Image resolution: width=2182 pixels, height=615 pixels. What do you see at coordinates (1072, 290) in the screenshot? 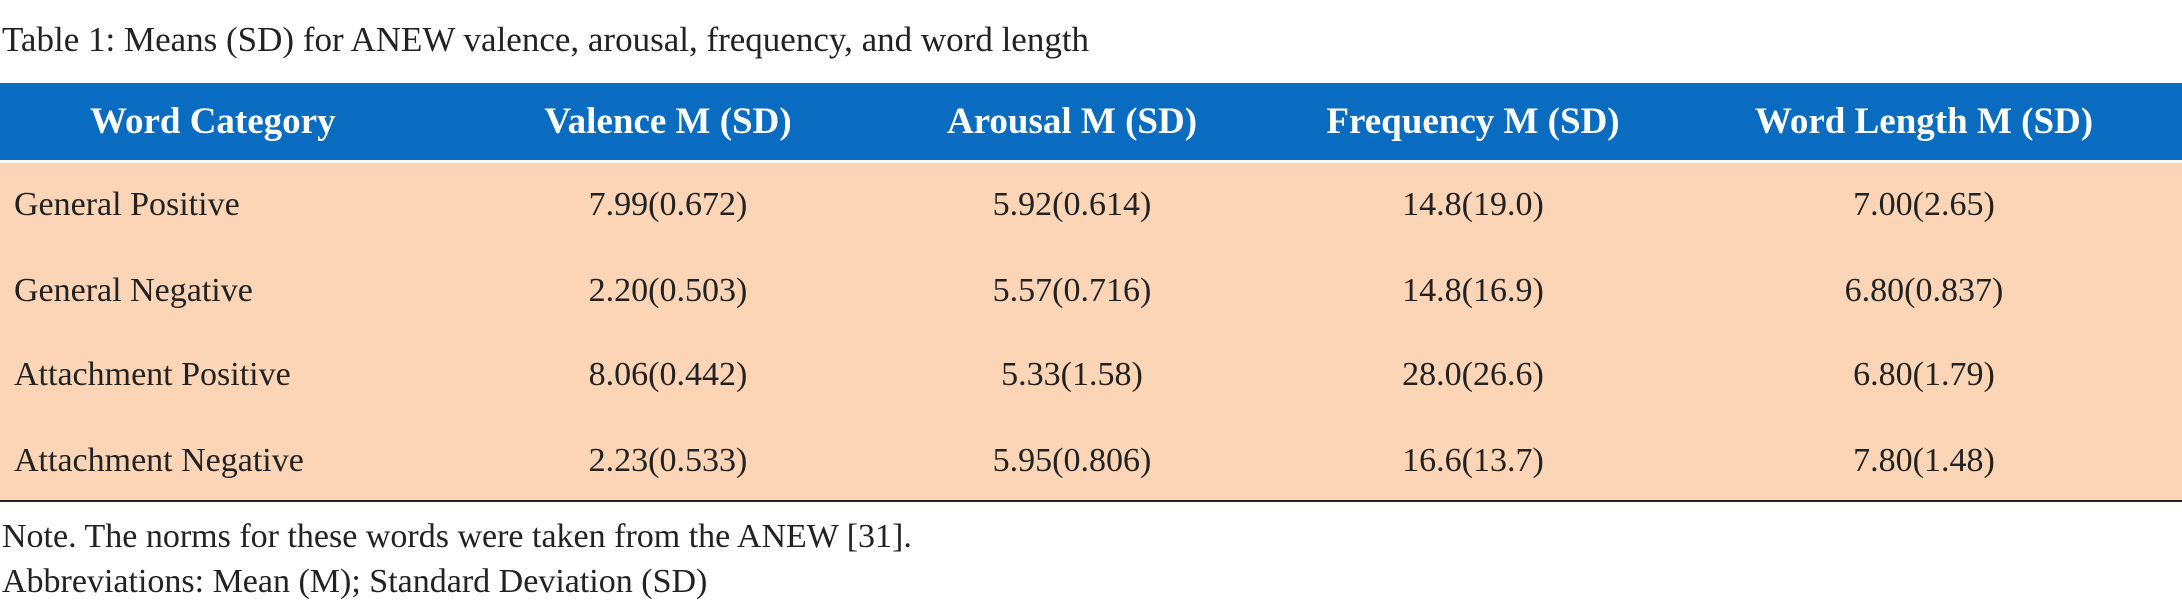
I see `table-cell: 5.57(0.716)` at bounding box center [1072, 290].